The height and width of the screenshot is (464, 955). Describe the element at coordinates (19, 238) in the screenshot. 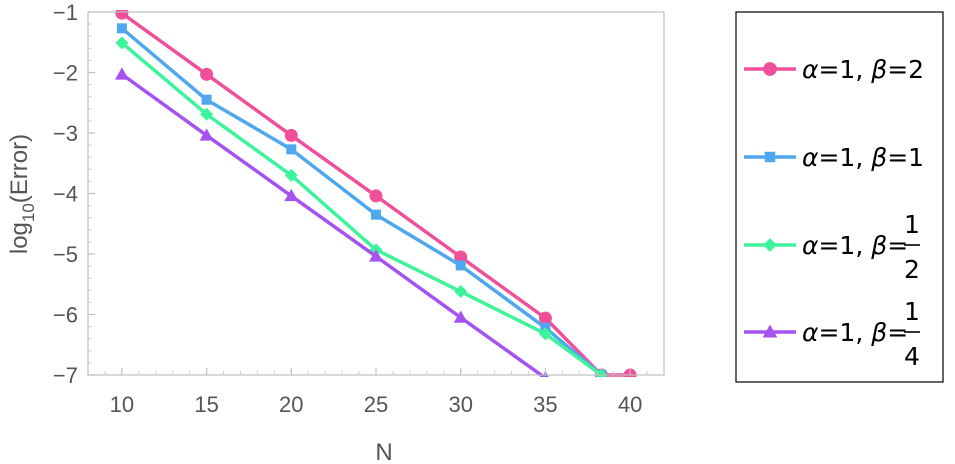

I see `y-axis-title-main: log` at that location.